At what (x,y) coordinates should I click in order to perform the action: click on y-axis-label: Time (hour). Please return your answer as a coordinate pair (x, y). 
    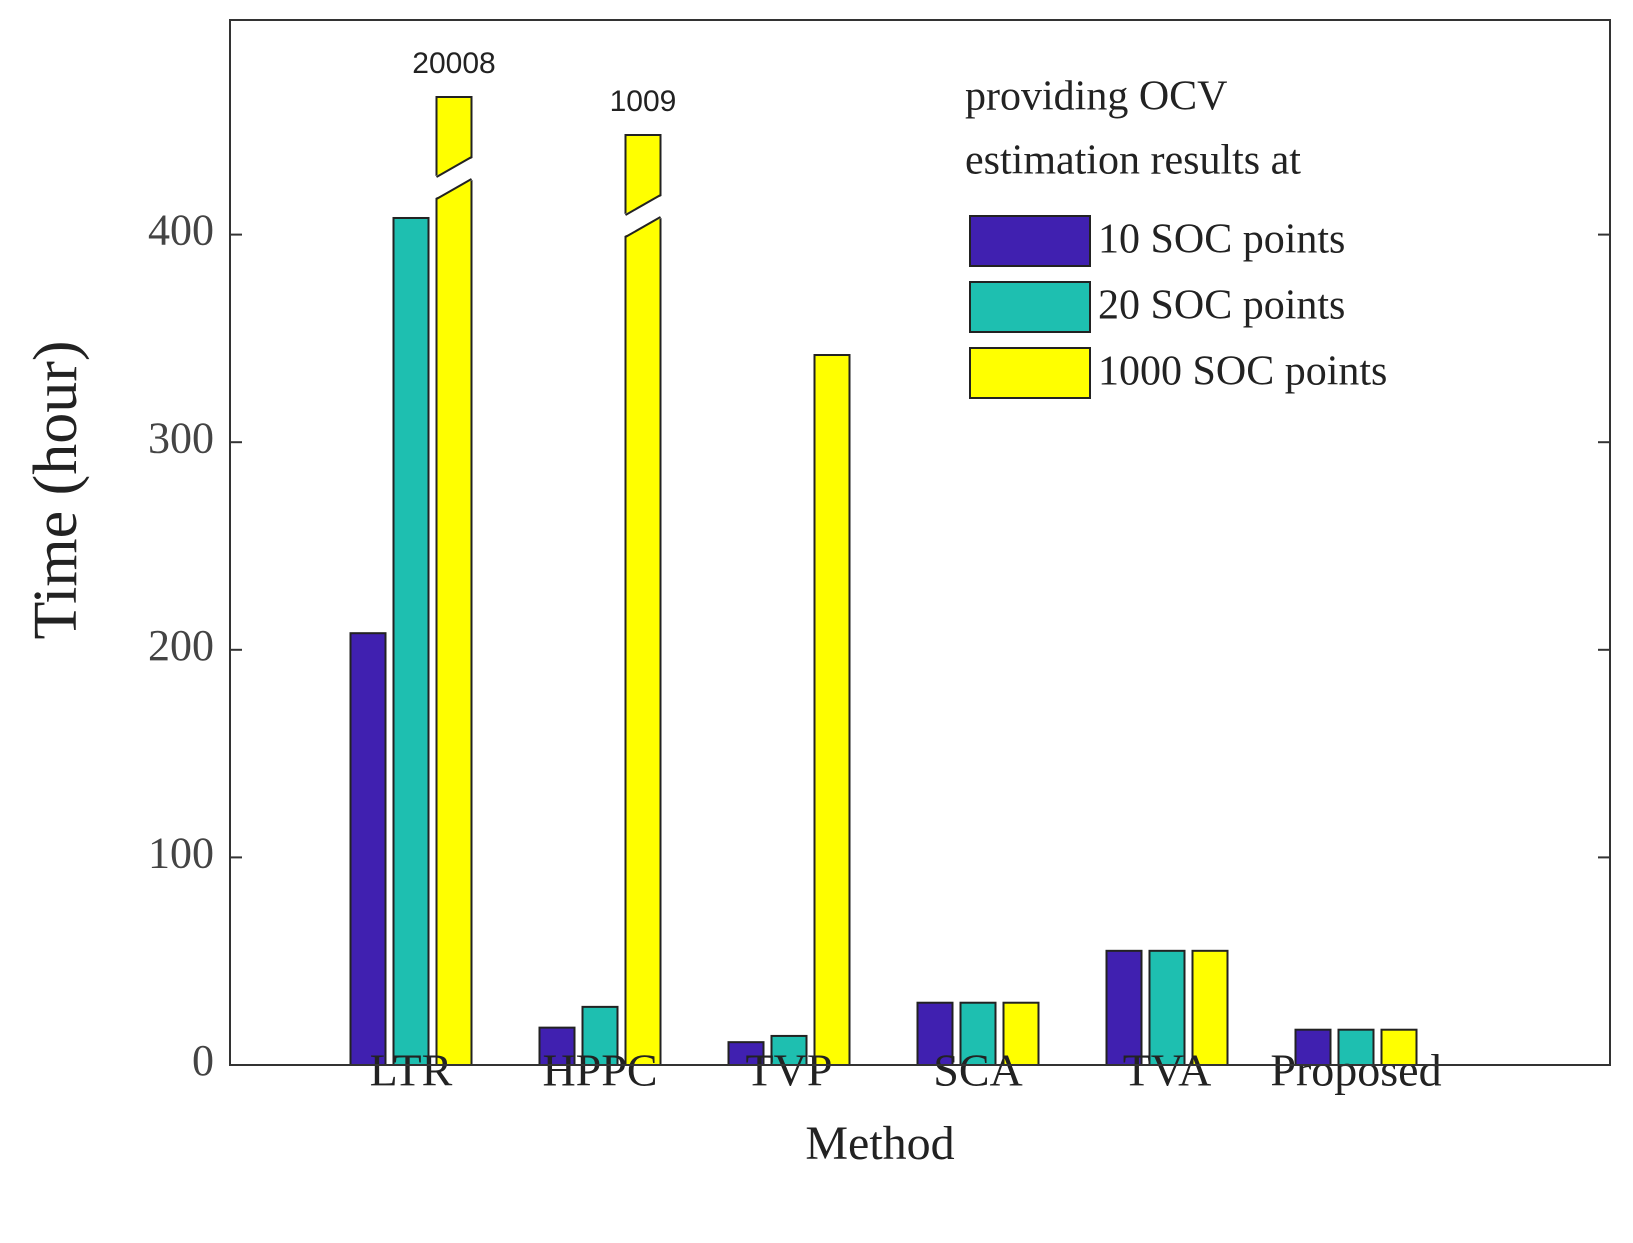
    Looking at the image, I should click on (56, 489).